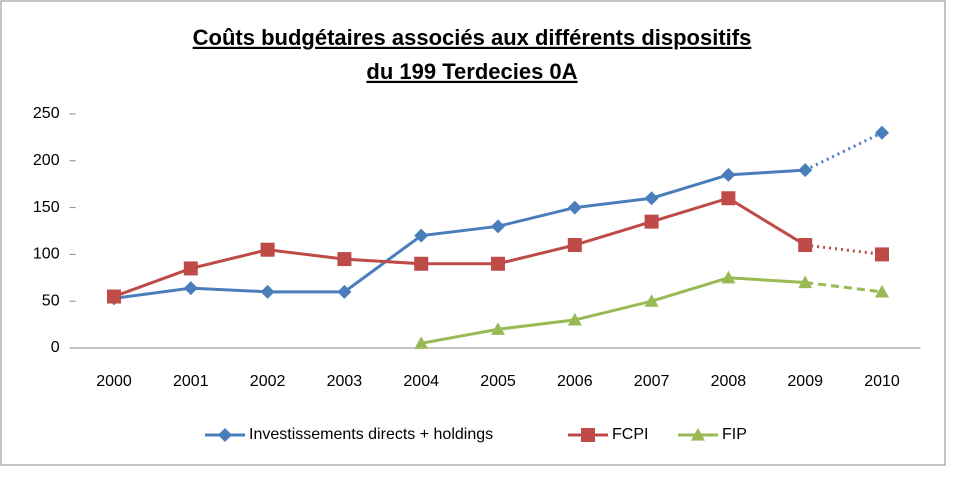 The height and width of the screenshot is (480, 960). Describe the element at coordinates (46, 160) in the screenshot. I see `y-tick-label: 200` at that location.